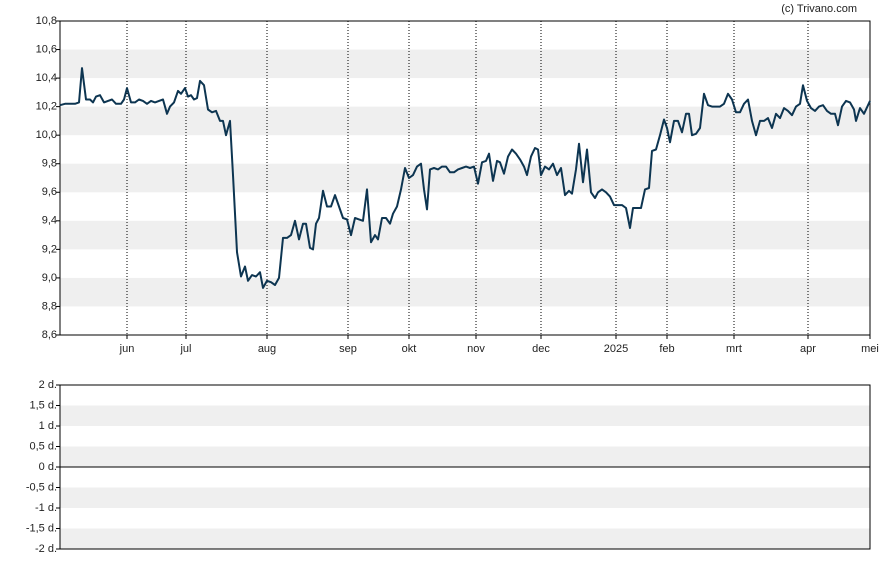 The image size is (888, 565). What do you see at coordinates (43, 405) in the screenshot?
I see `y-tick-label: 1,5 d.` at bounding box center [43, 405].